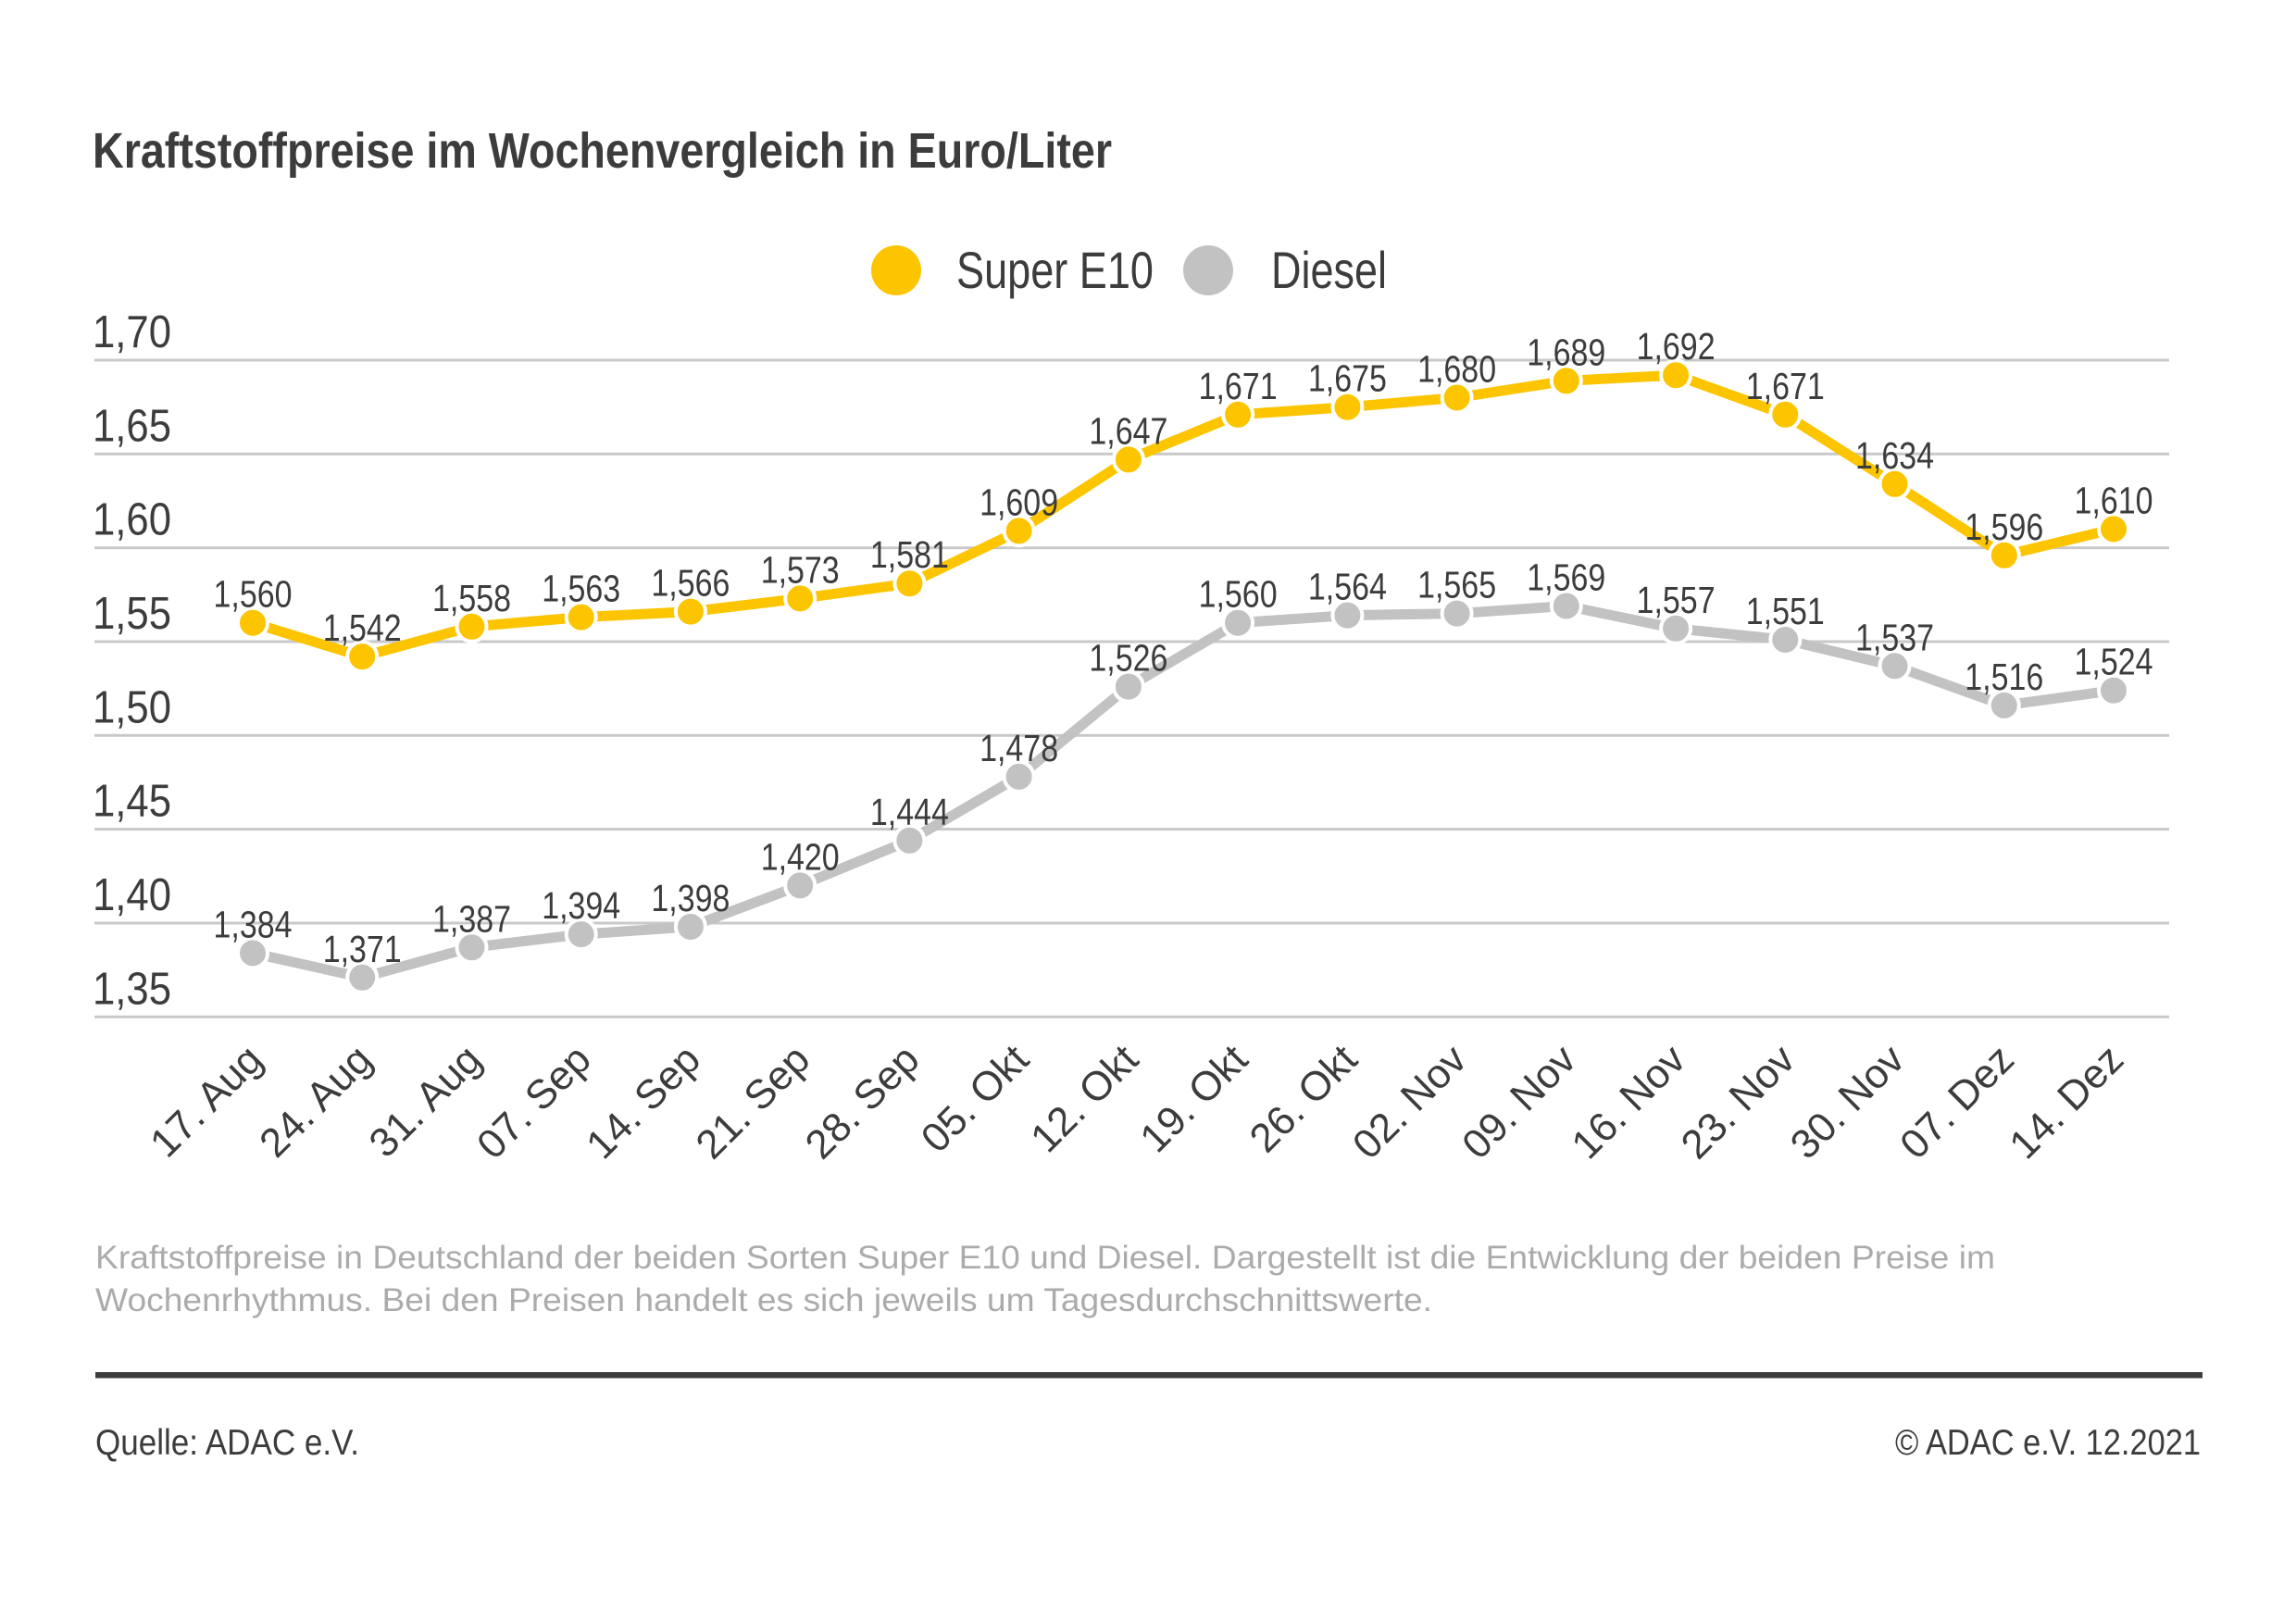 The height and width of the screenshot is (1611, 2296). What do you see at coordinates (227, 1443) in the screenshot?
I see `svg-text: Quelle: ADAC e.V.` at bounding box center [227, 1443].